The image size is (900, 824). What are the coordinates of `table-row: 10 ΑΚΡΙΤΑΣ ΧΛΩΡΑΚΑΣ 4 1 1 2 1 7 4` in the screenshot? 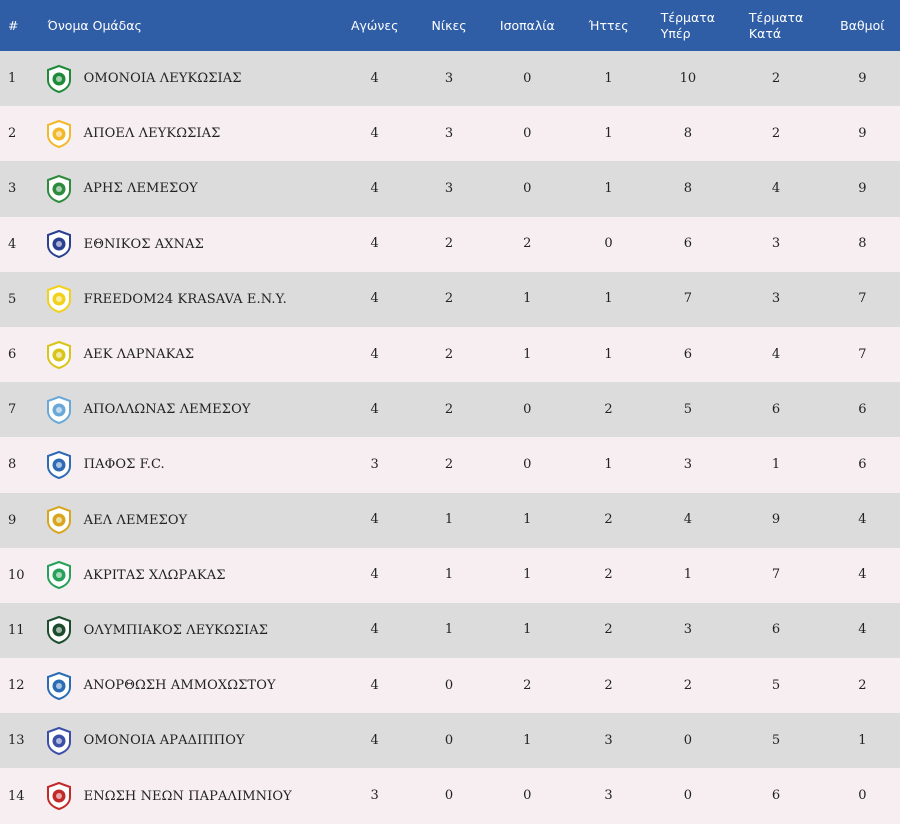 It's located at (450, 575).